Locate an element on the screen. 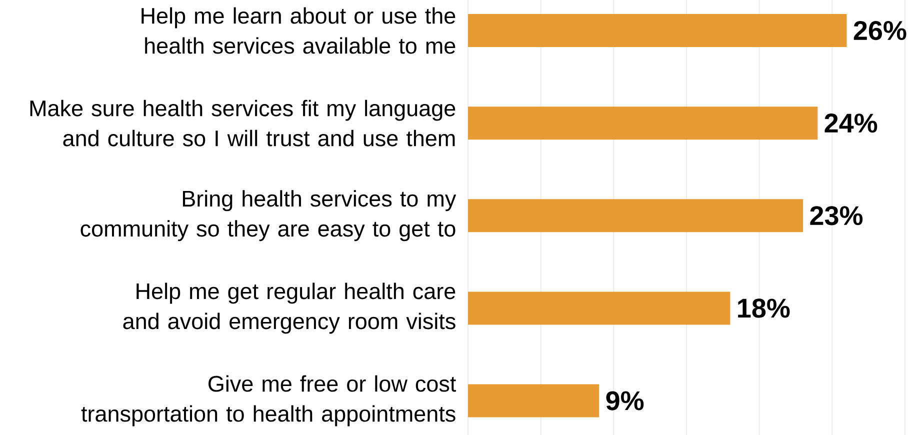 Image resolution: width=911 pixels, height=435 pixels. y-tick-label: Help me learn about or use the health services available to me is located at coordinates (299, 30).